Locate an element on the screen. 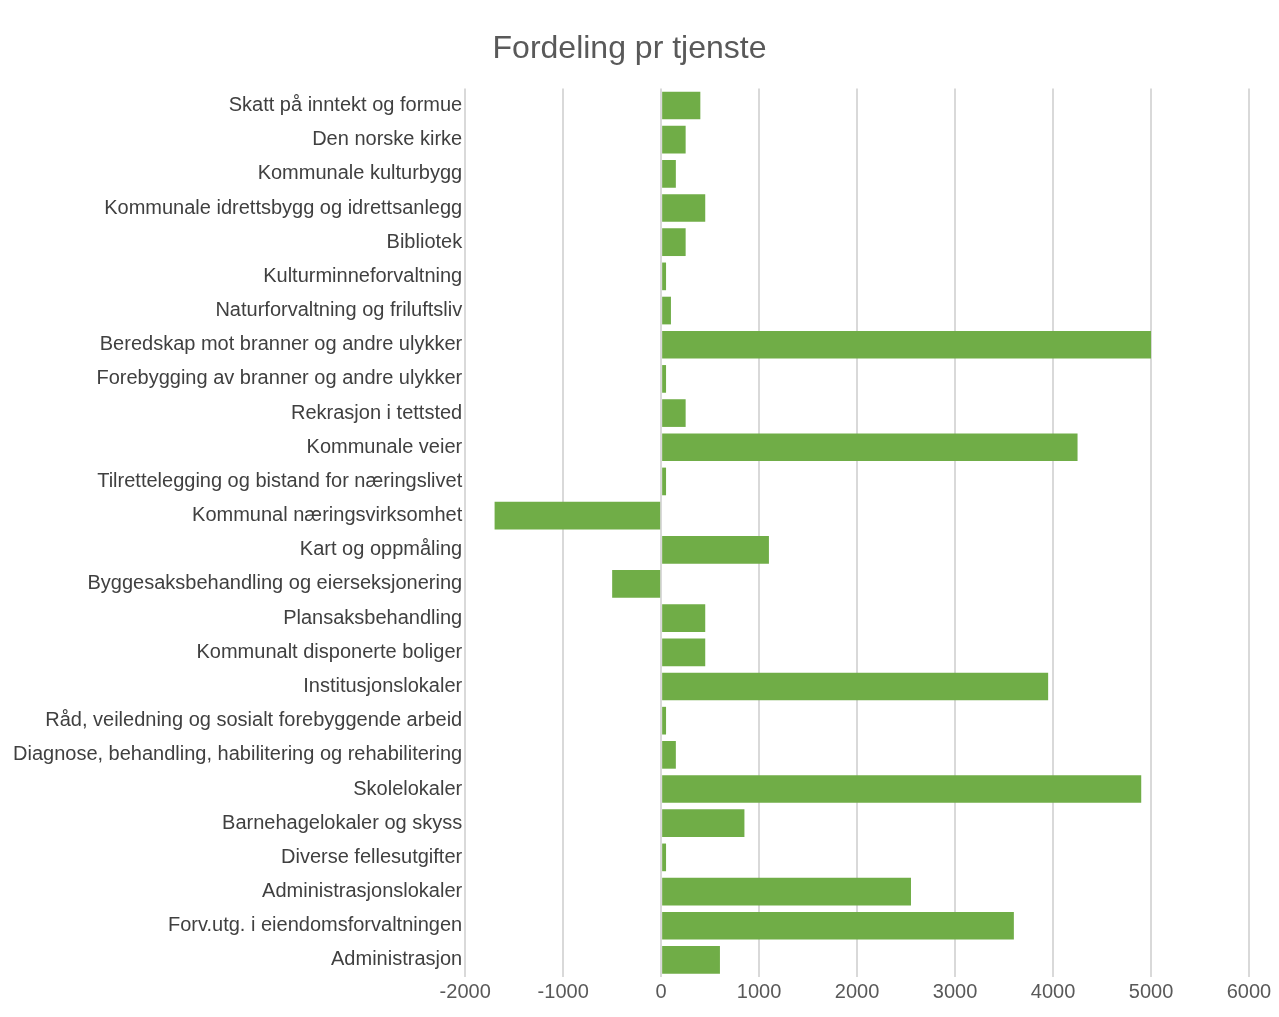 This screenshot has height=1017, width=1279. x-tick-label: 3000 is located at coordinates (955, 990).